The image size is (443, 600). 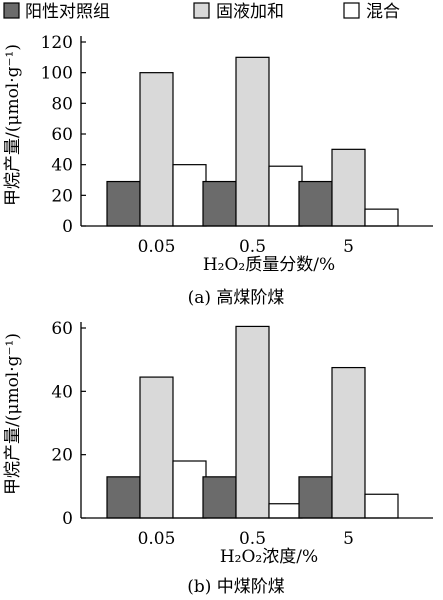 I want to click on x-tick-label-a-3: 5, so click(x=348, y=247).